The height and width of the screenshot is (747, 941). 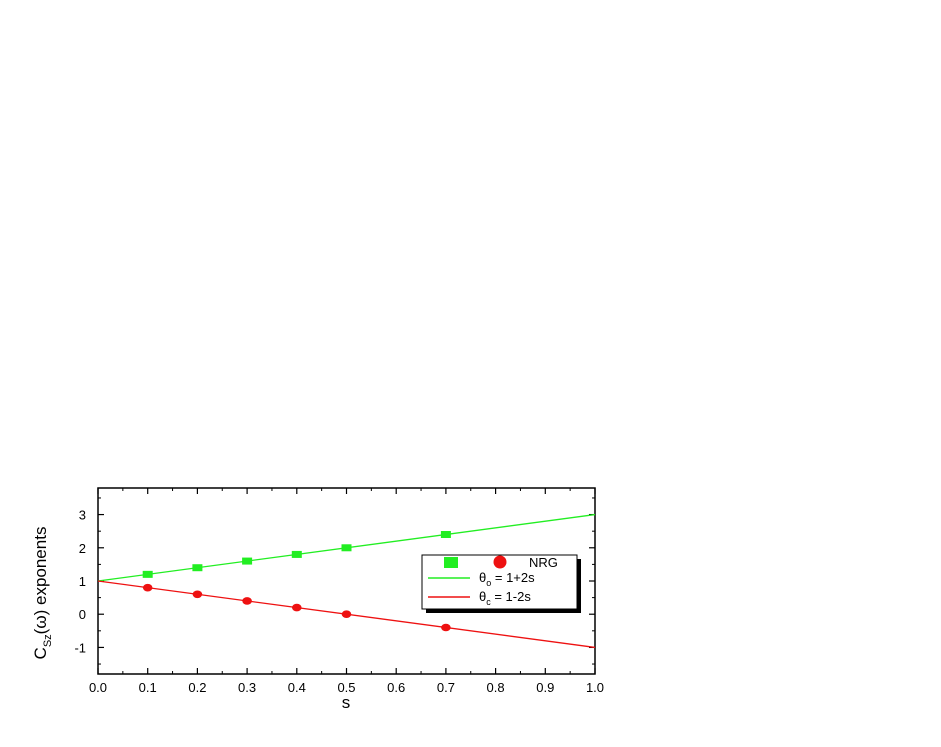 I want to click on legend-theta-o-symbol: θ, so click(x=482, y=577).